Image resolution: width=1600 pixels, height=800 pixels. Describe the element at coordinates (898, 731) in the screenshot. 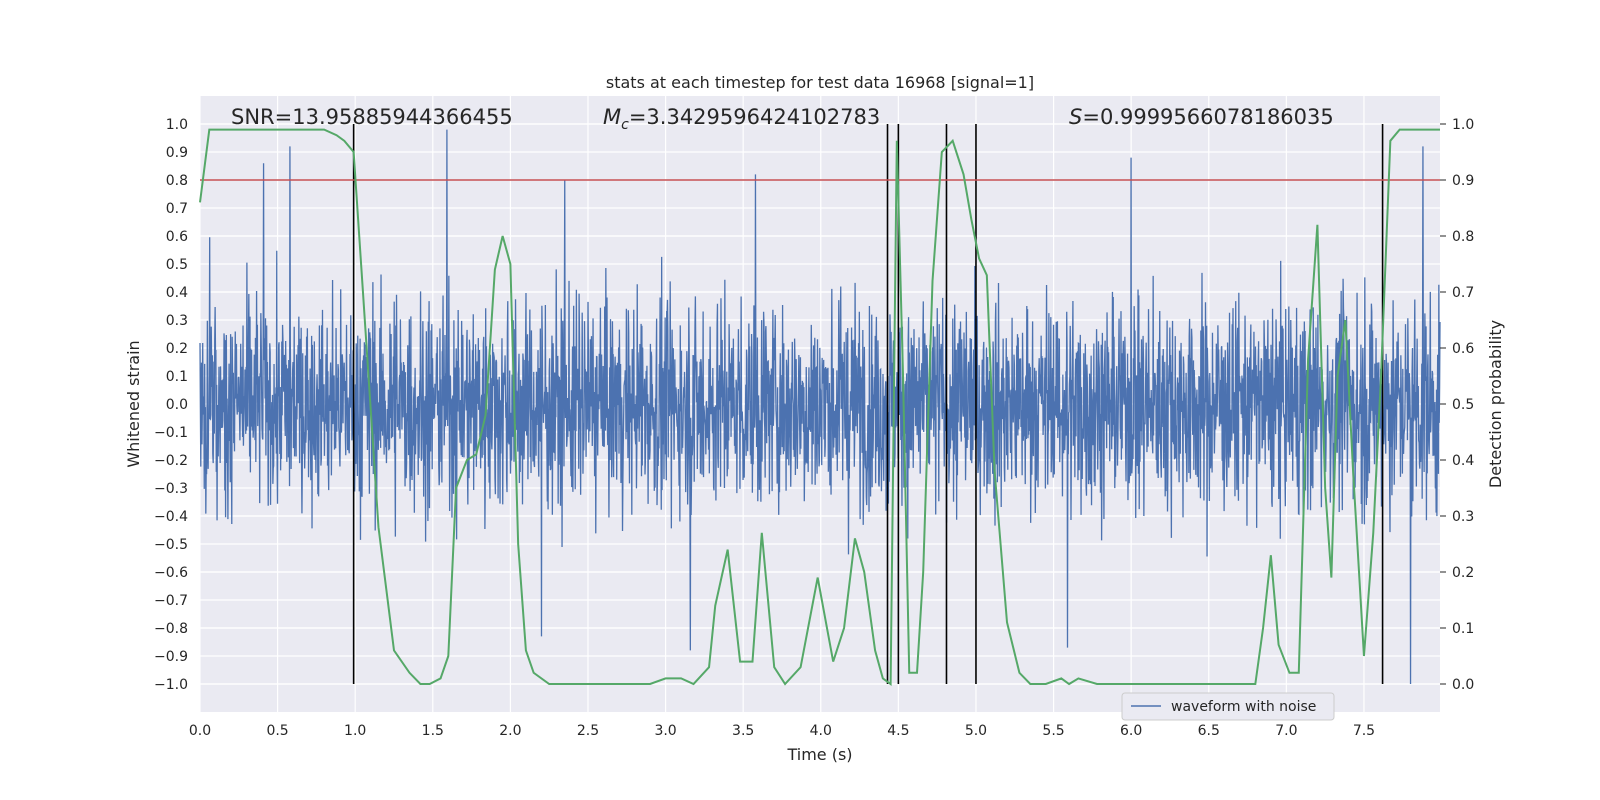

I see `x-tick-label: 4.5` at that location.